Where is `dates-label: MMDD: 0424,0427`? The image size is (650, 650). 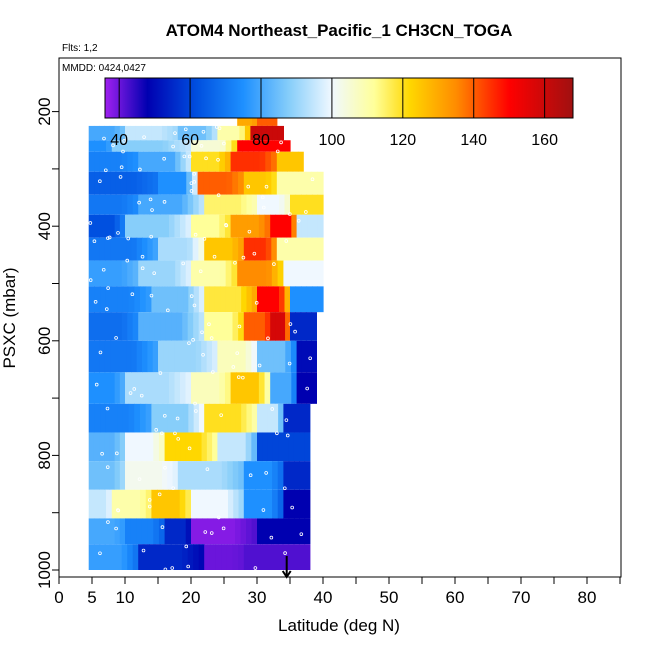 dates-label: MMDD: 0424,0427 is located at coordinates (104, 68).